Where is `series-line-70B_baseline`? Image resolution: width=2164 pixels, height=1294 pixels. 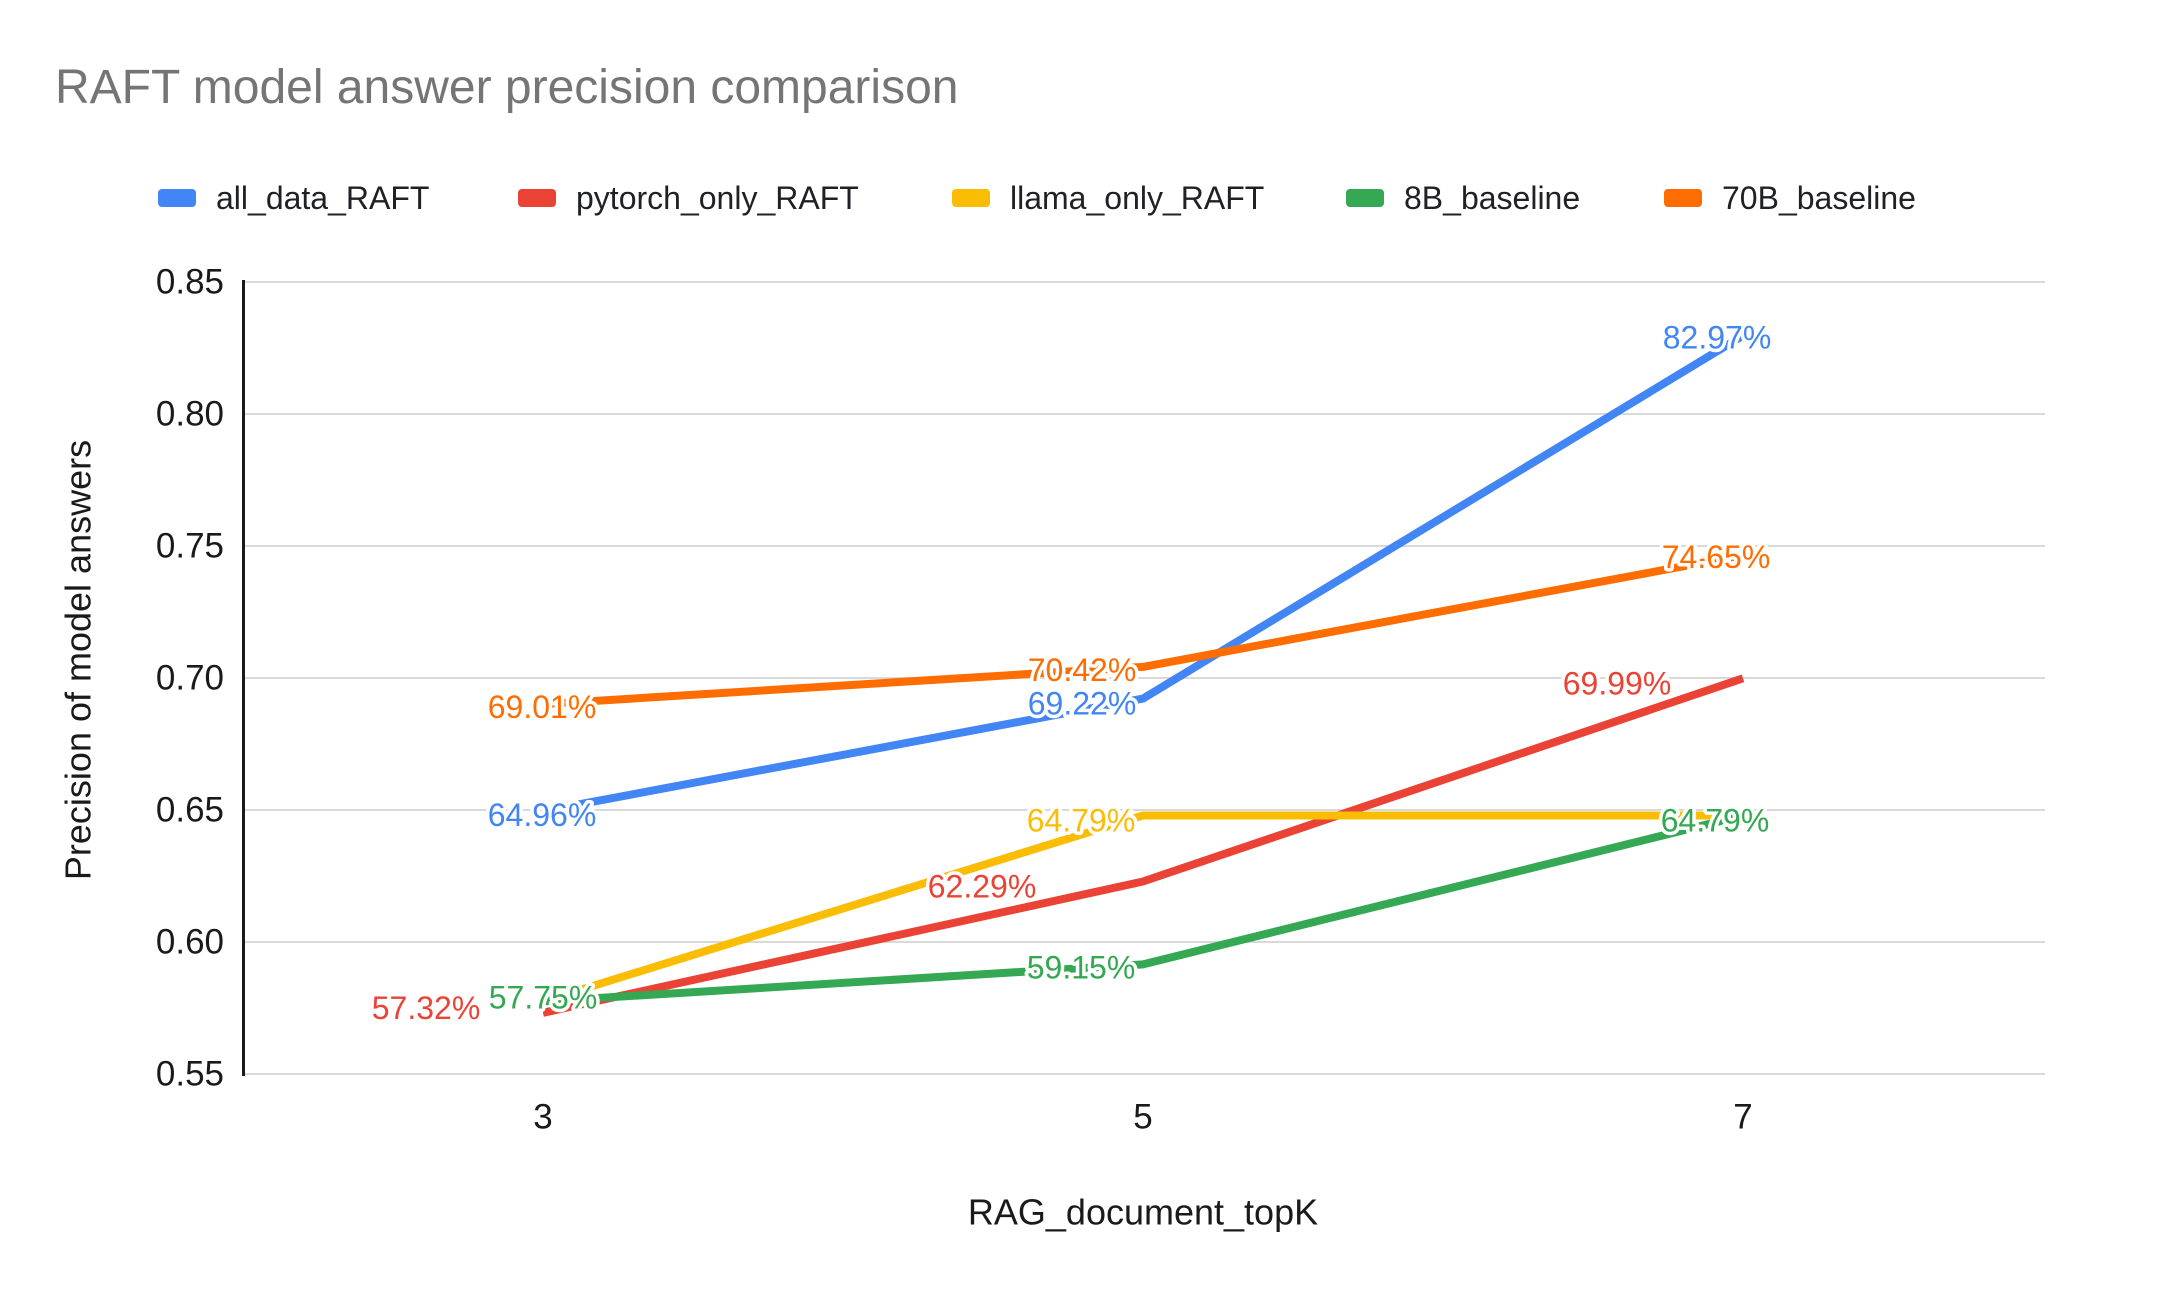 series-line-70B_baseline is located at coordinates (1143, 630).